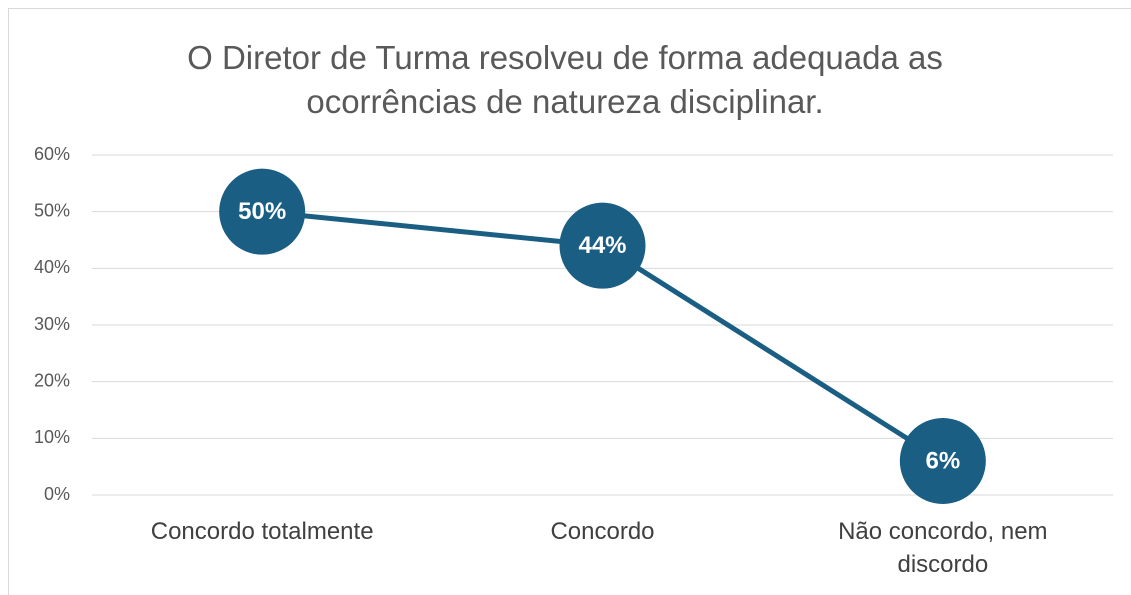  I want to click on y-tick-label: 60%, so click(52, 154).